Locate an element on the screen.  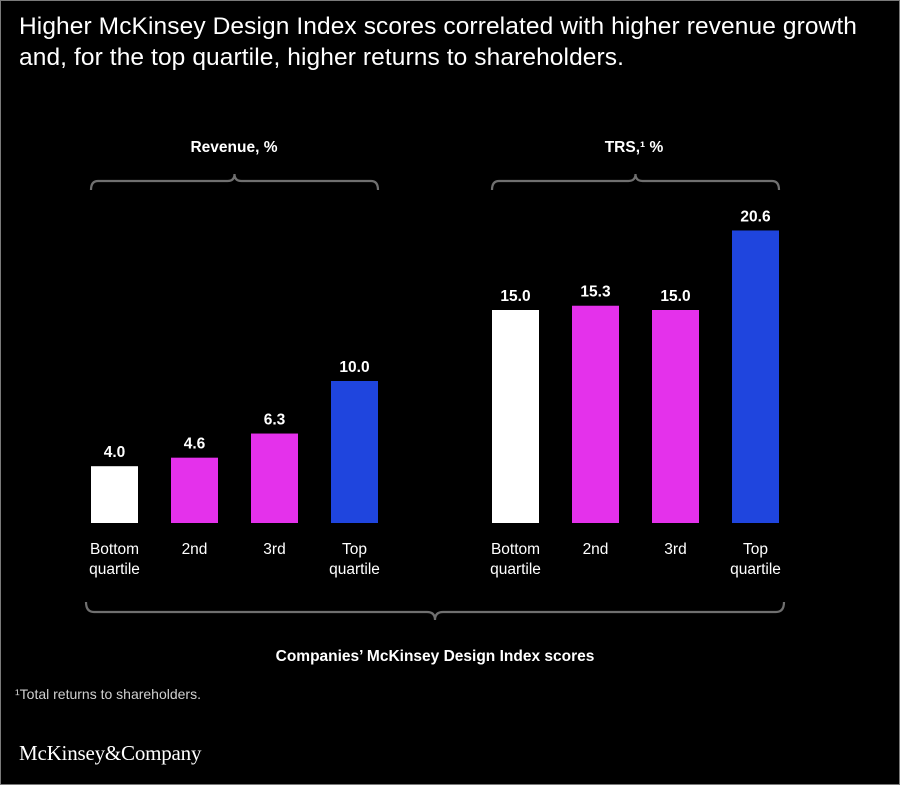
revenue-category-label-1: Bottom quartile is located at coordinates (114, 559).